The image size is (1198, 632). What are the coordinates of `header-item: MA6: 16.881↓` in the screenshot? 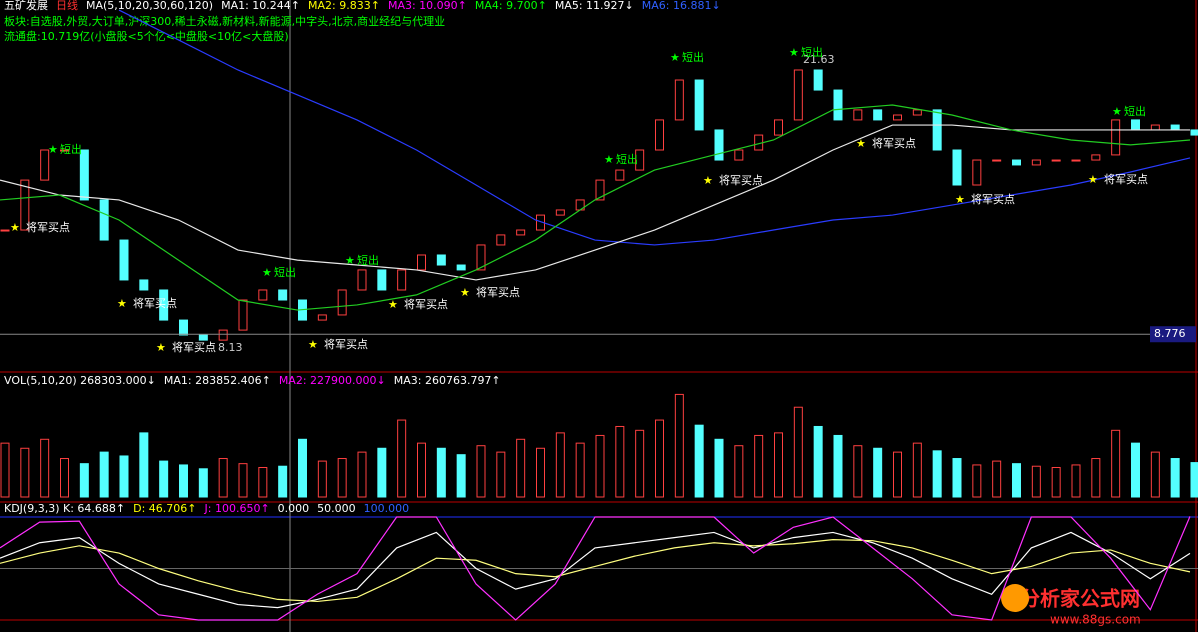 It's located at (681, 6).